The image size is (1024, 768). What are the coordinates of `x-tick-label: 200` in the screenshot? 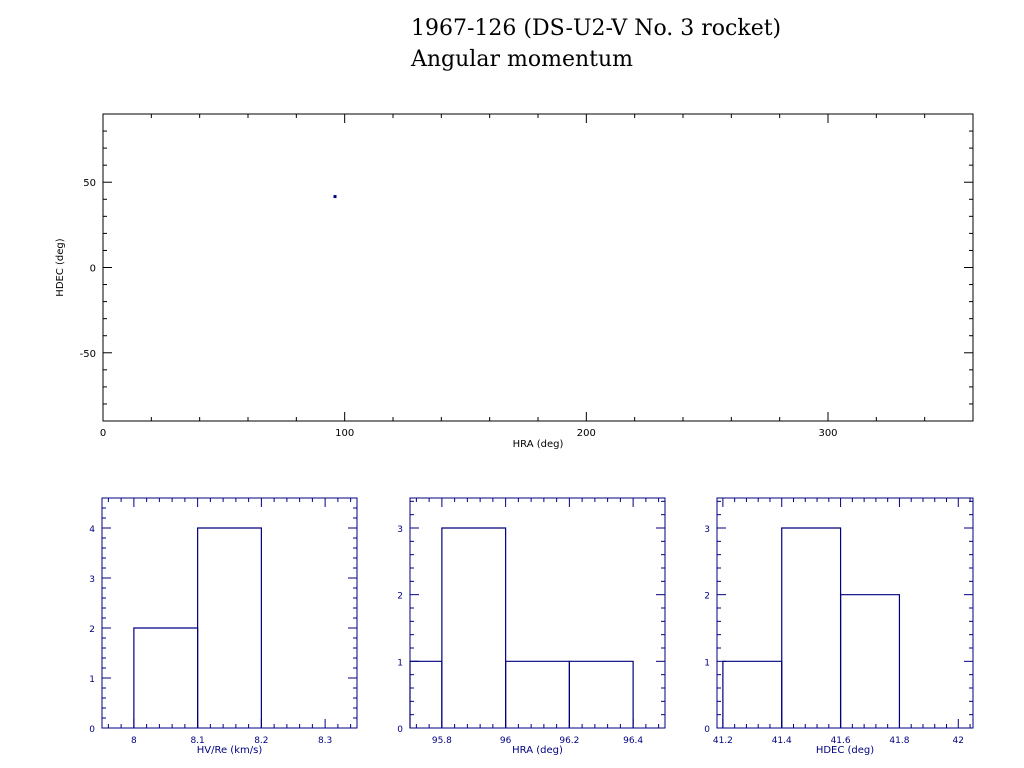 It's located at (586, 433).